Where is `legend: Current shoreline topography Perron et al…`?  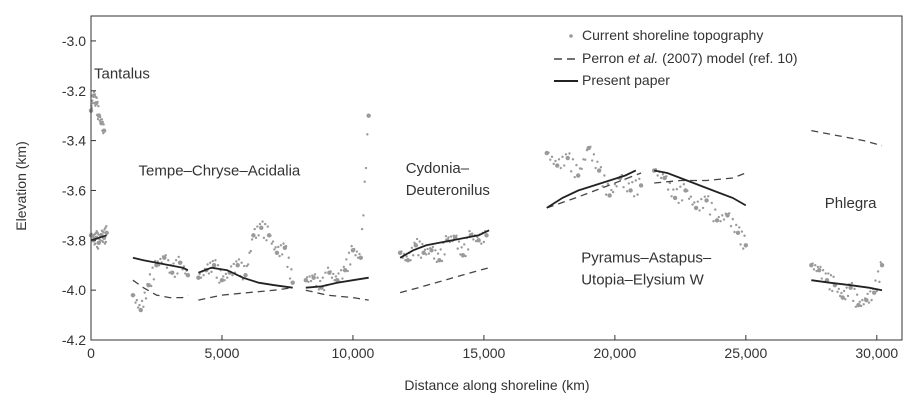 legend: Current shoreline topography Perron et al… is located at coordinates (676, 57).